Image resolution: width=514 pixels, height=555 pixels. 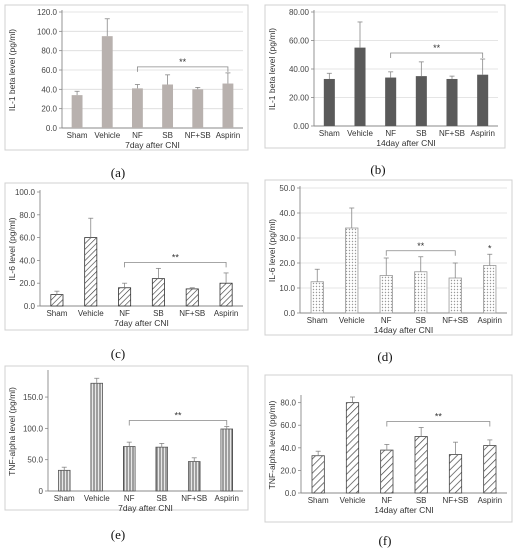 I want to click on panel-label-e: (e), so click(x=118, y=534).